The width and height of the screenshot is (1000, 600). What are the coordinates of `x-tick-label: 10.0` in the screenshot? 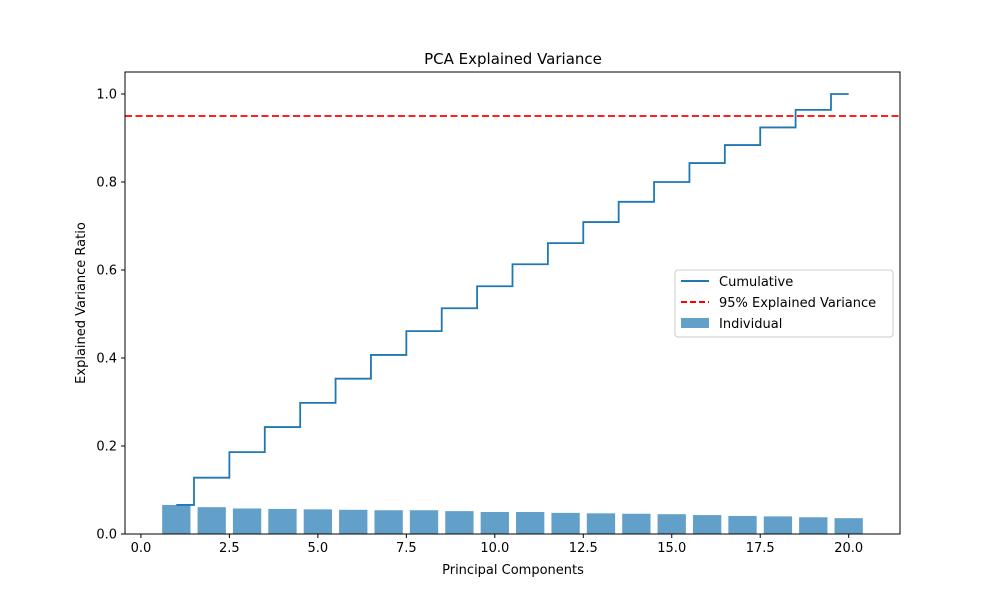 It's located at (494, 548).